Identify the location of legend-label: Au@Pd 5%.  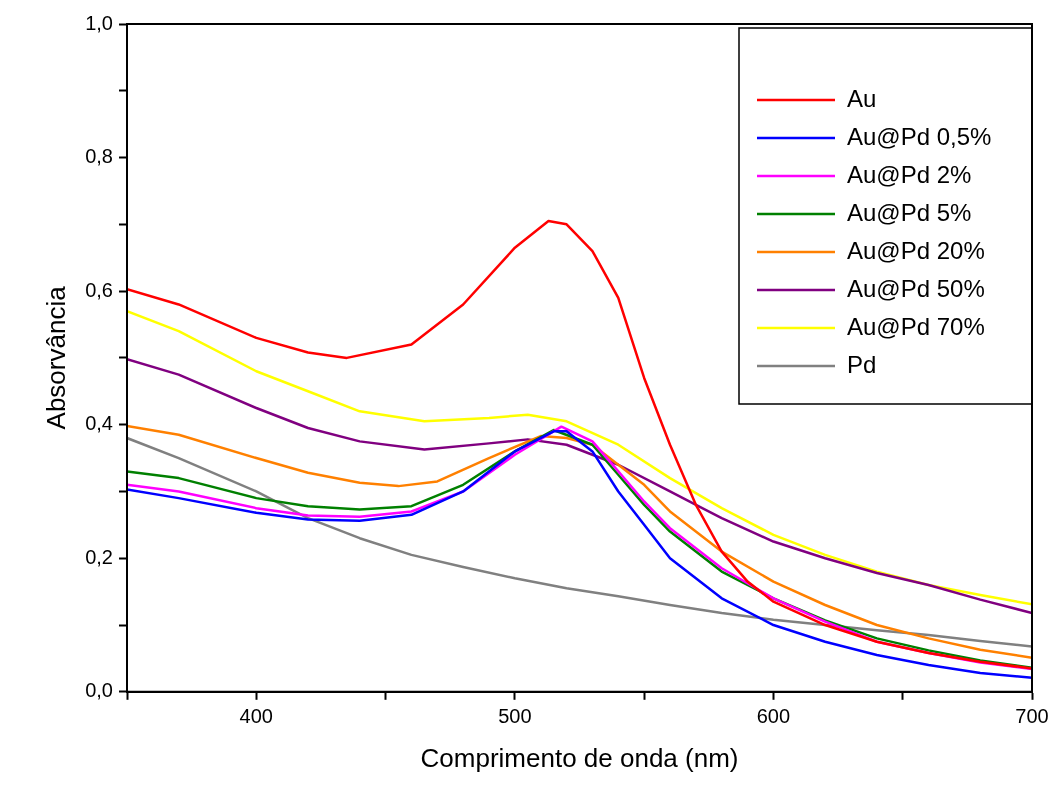
(909, 212).